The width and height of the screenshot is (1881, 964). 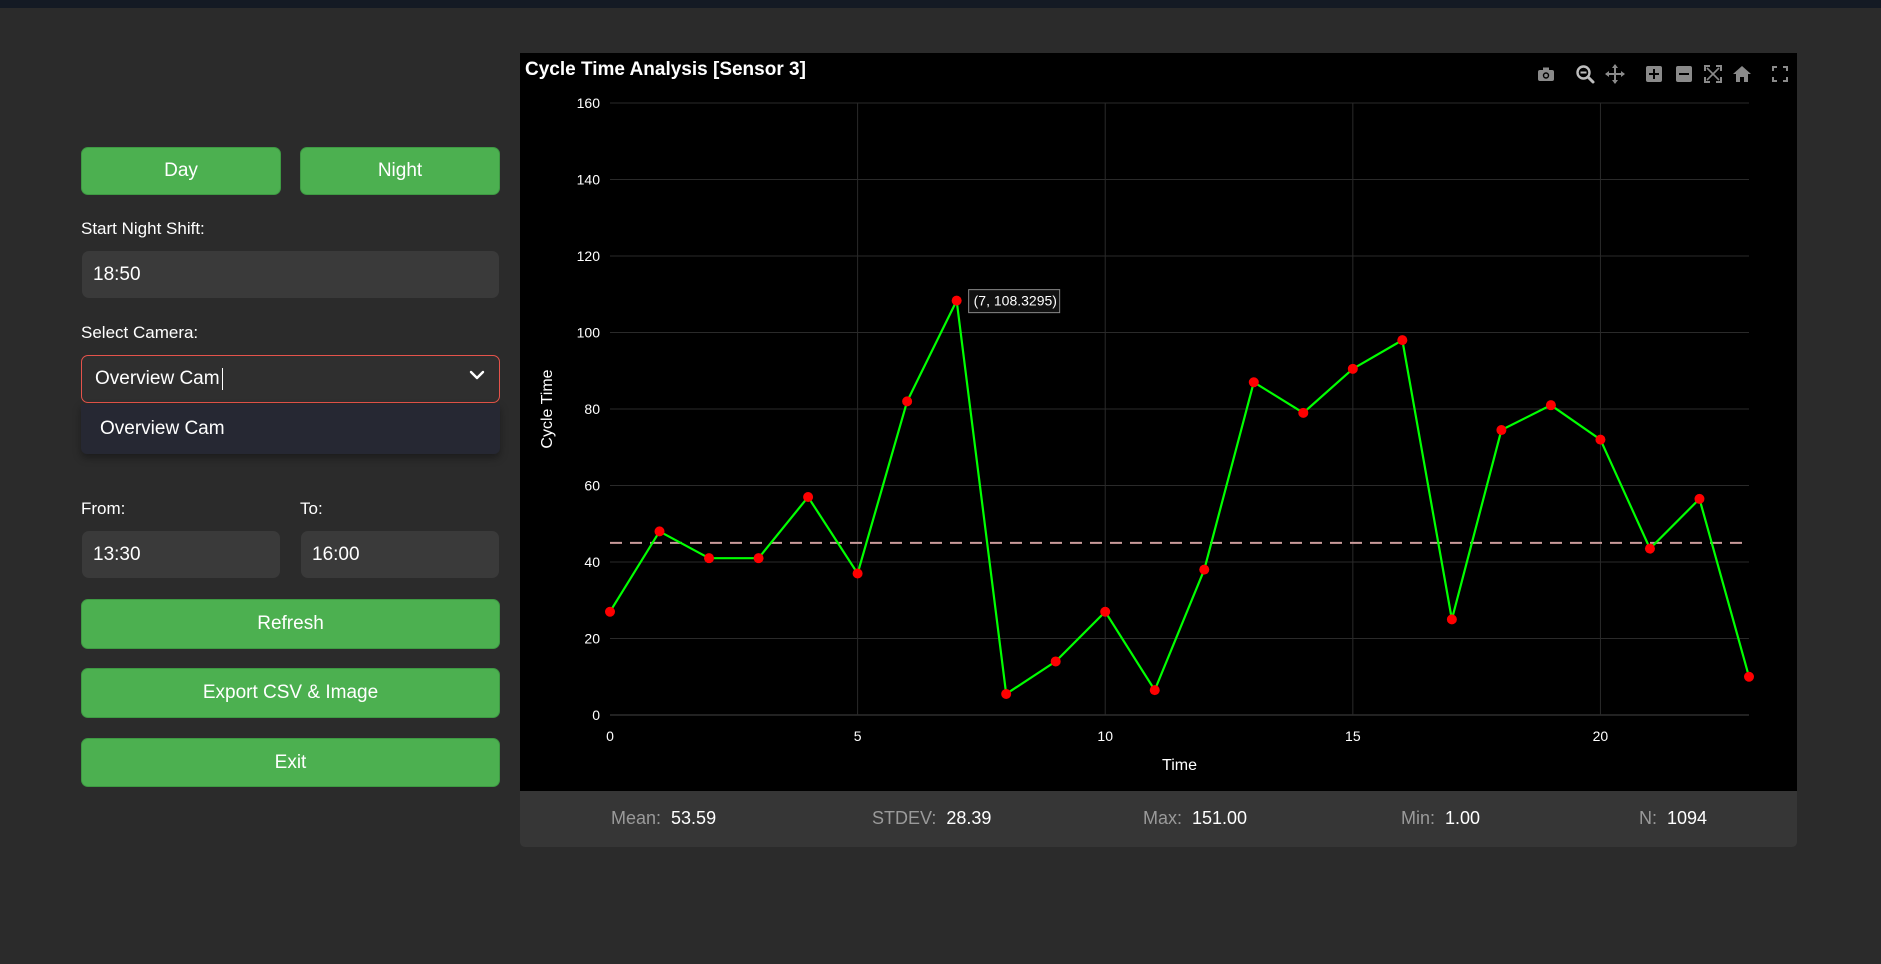 I want to click on camera-label: Select Camera:, so click(x=140, y=332).